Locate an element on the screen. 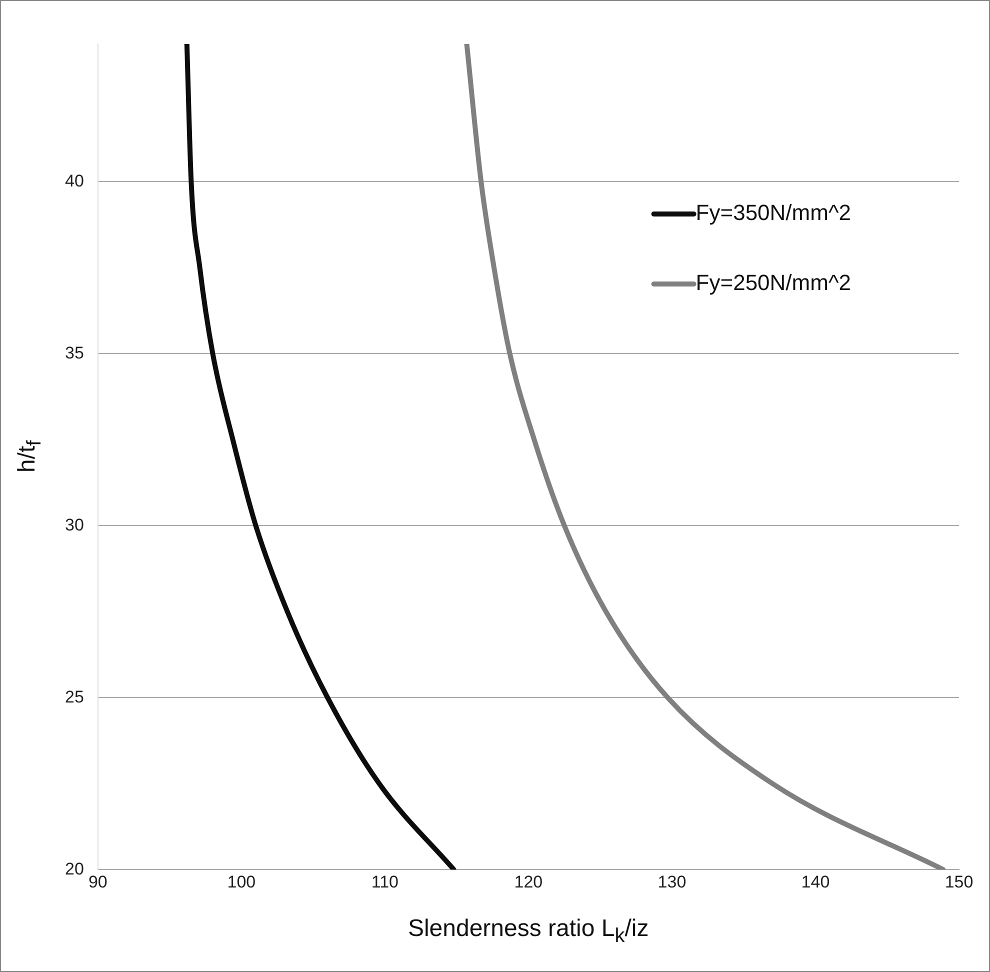 The width and height of the screenshot is (990, 972). x-tick-label: 120 is located at coordinates (528, 882).